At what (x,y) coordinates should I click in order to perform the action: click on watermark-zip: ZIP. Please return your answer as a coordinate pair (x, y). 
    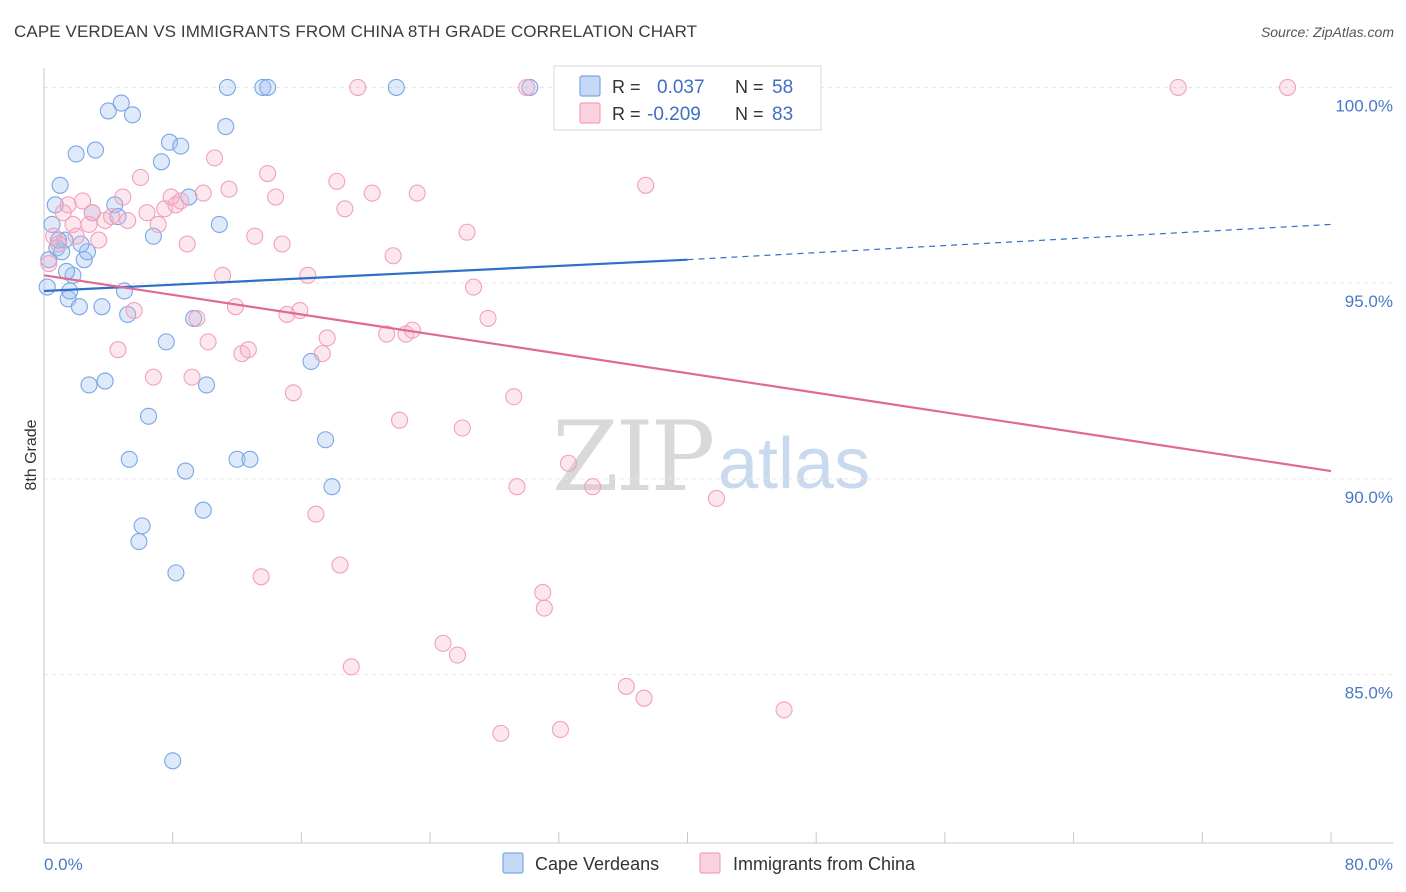
    Looking at the image, I should click on (632, 457).